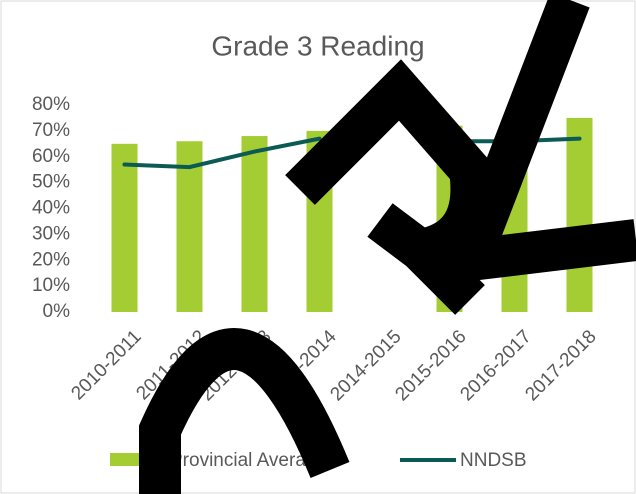  What do you see at coordinates (51, 208) in the screenshot?
I see `y-tick-label: 40%` at bounding box center [51, 208].